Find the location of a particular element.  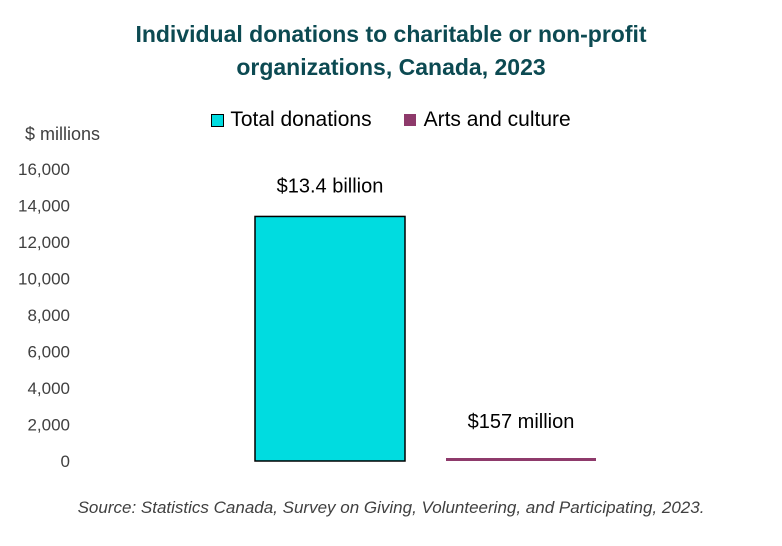

chart-title-line-2: organizations, Canada, 2023 is located at coordinates (391, 67).